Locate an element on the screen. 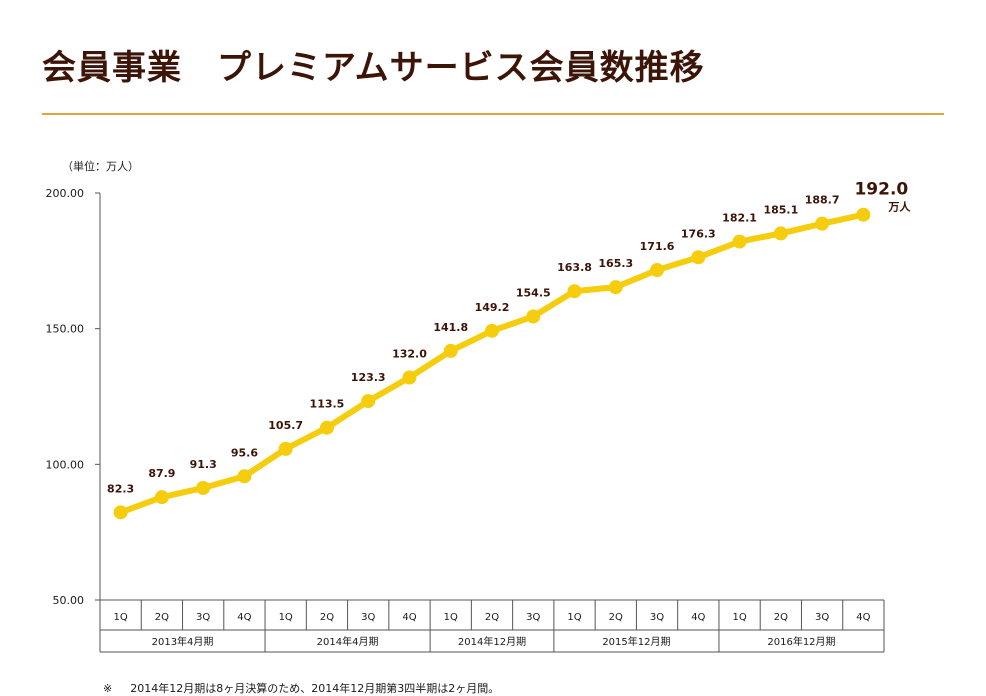 Image resolution: width=986 pixels, height=696 pixels. data-label: 113.5 is located at coordinates (327, 404).